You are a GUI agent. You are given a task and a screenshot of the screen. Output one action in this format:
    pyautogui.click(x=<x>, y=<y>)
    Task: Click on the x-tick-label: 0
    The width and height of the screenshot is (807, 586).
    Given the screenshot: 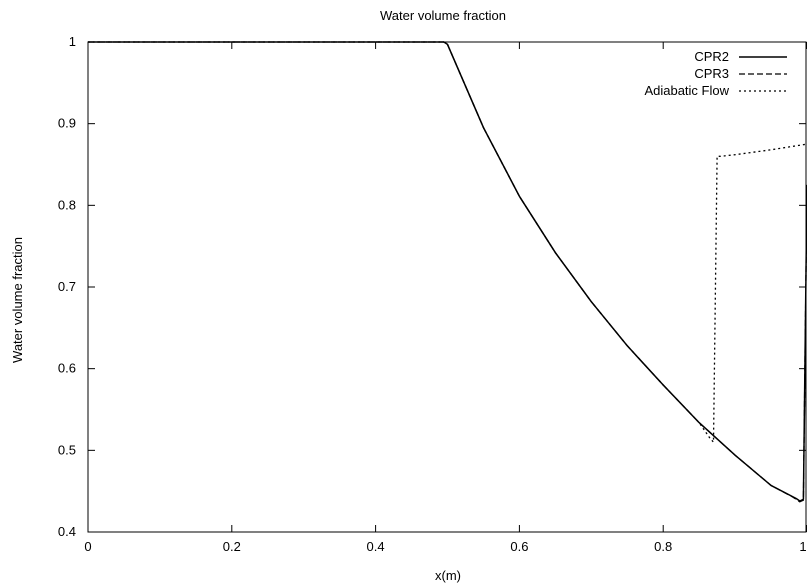 What is the action you would take?
    pyautogui.click(x=87, y=546)
    